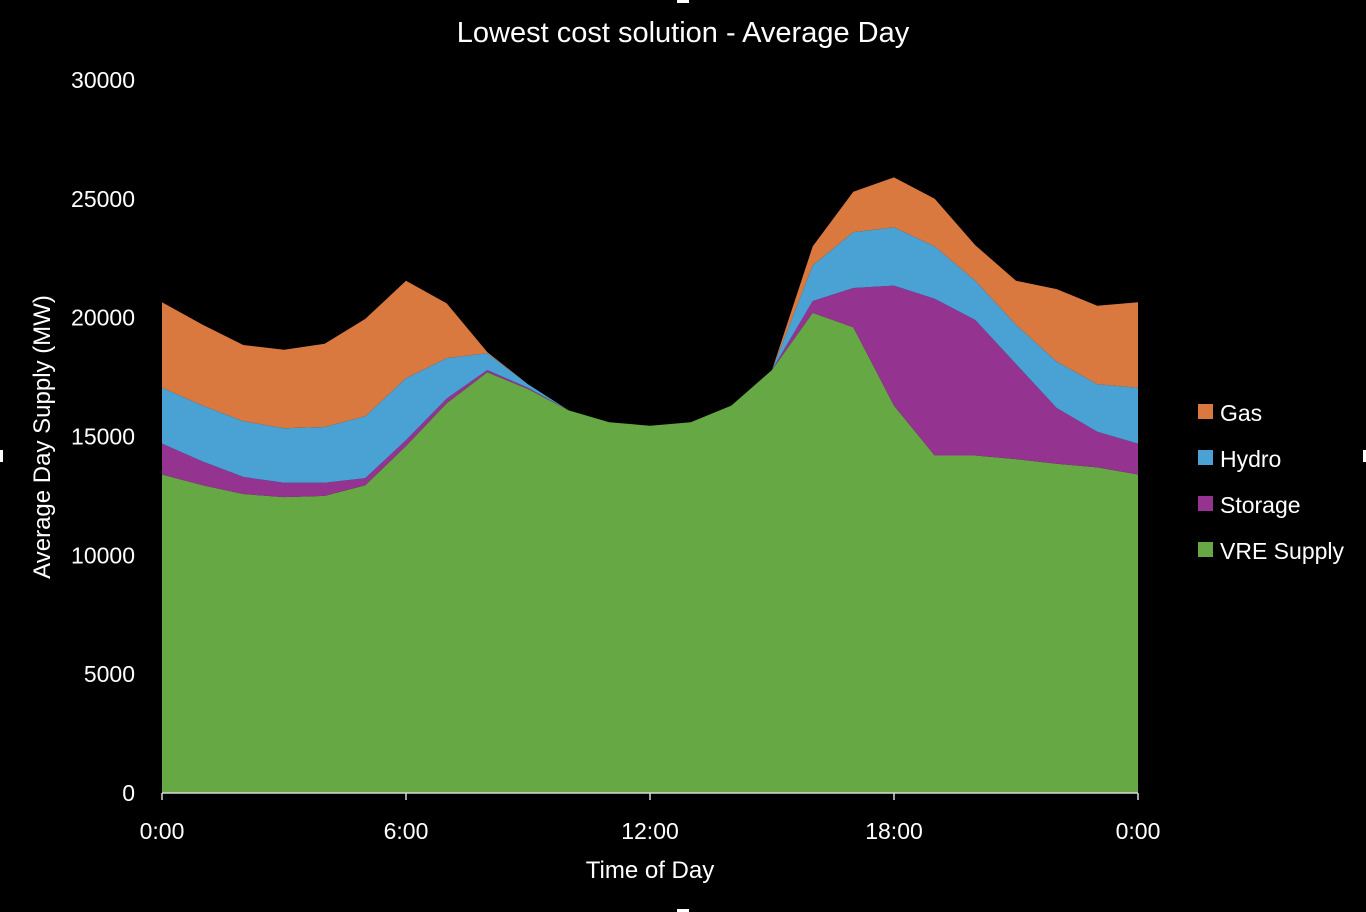 The image size is (1366, 912). What do you see at coordinates (103, 555) in the screenshot?
I see `y-tick-label: 10000` at bounding box center [103, 555].